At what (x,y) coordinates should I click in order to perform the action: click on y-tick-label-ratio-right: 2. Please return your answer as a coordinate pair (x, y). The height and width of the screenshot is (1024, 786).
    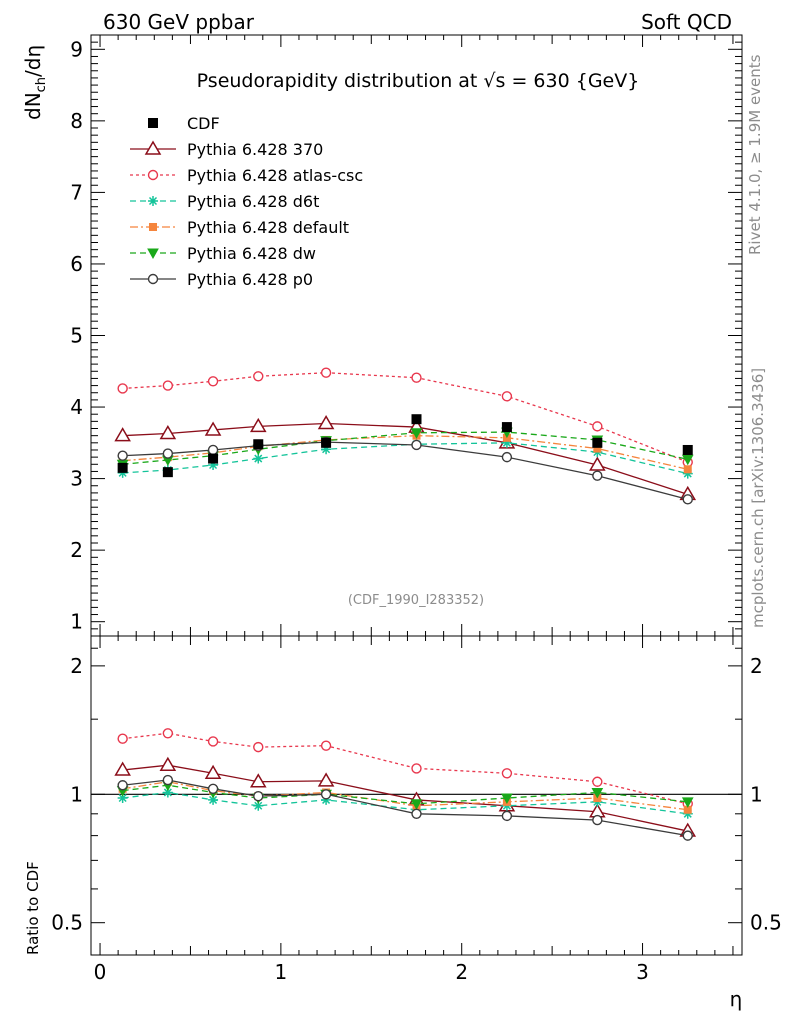
    Looking at the image, I should click on (756, 666).